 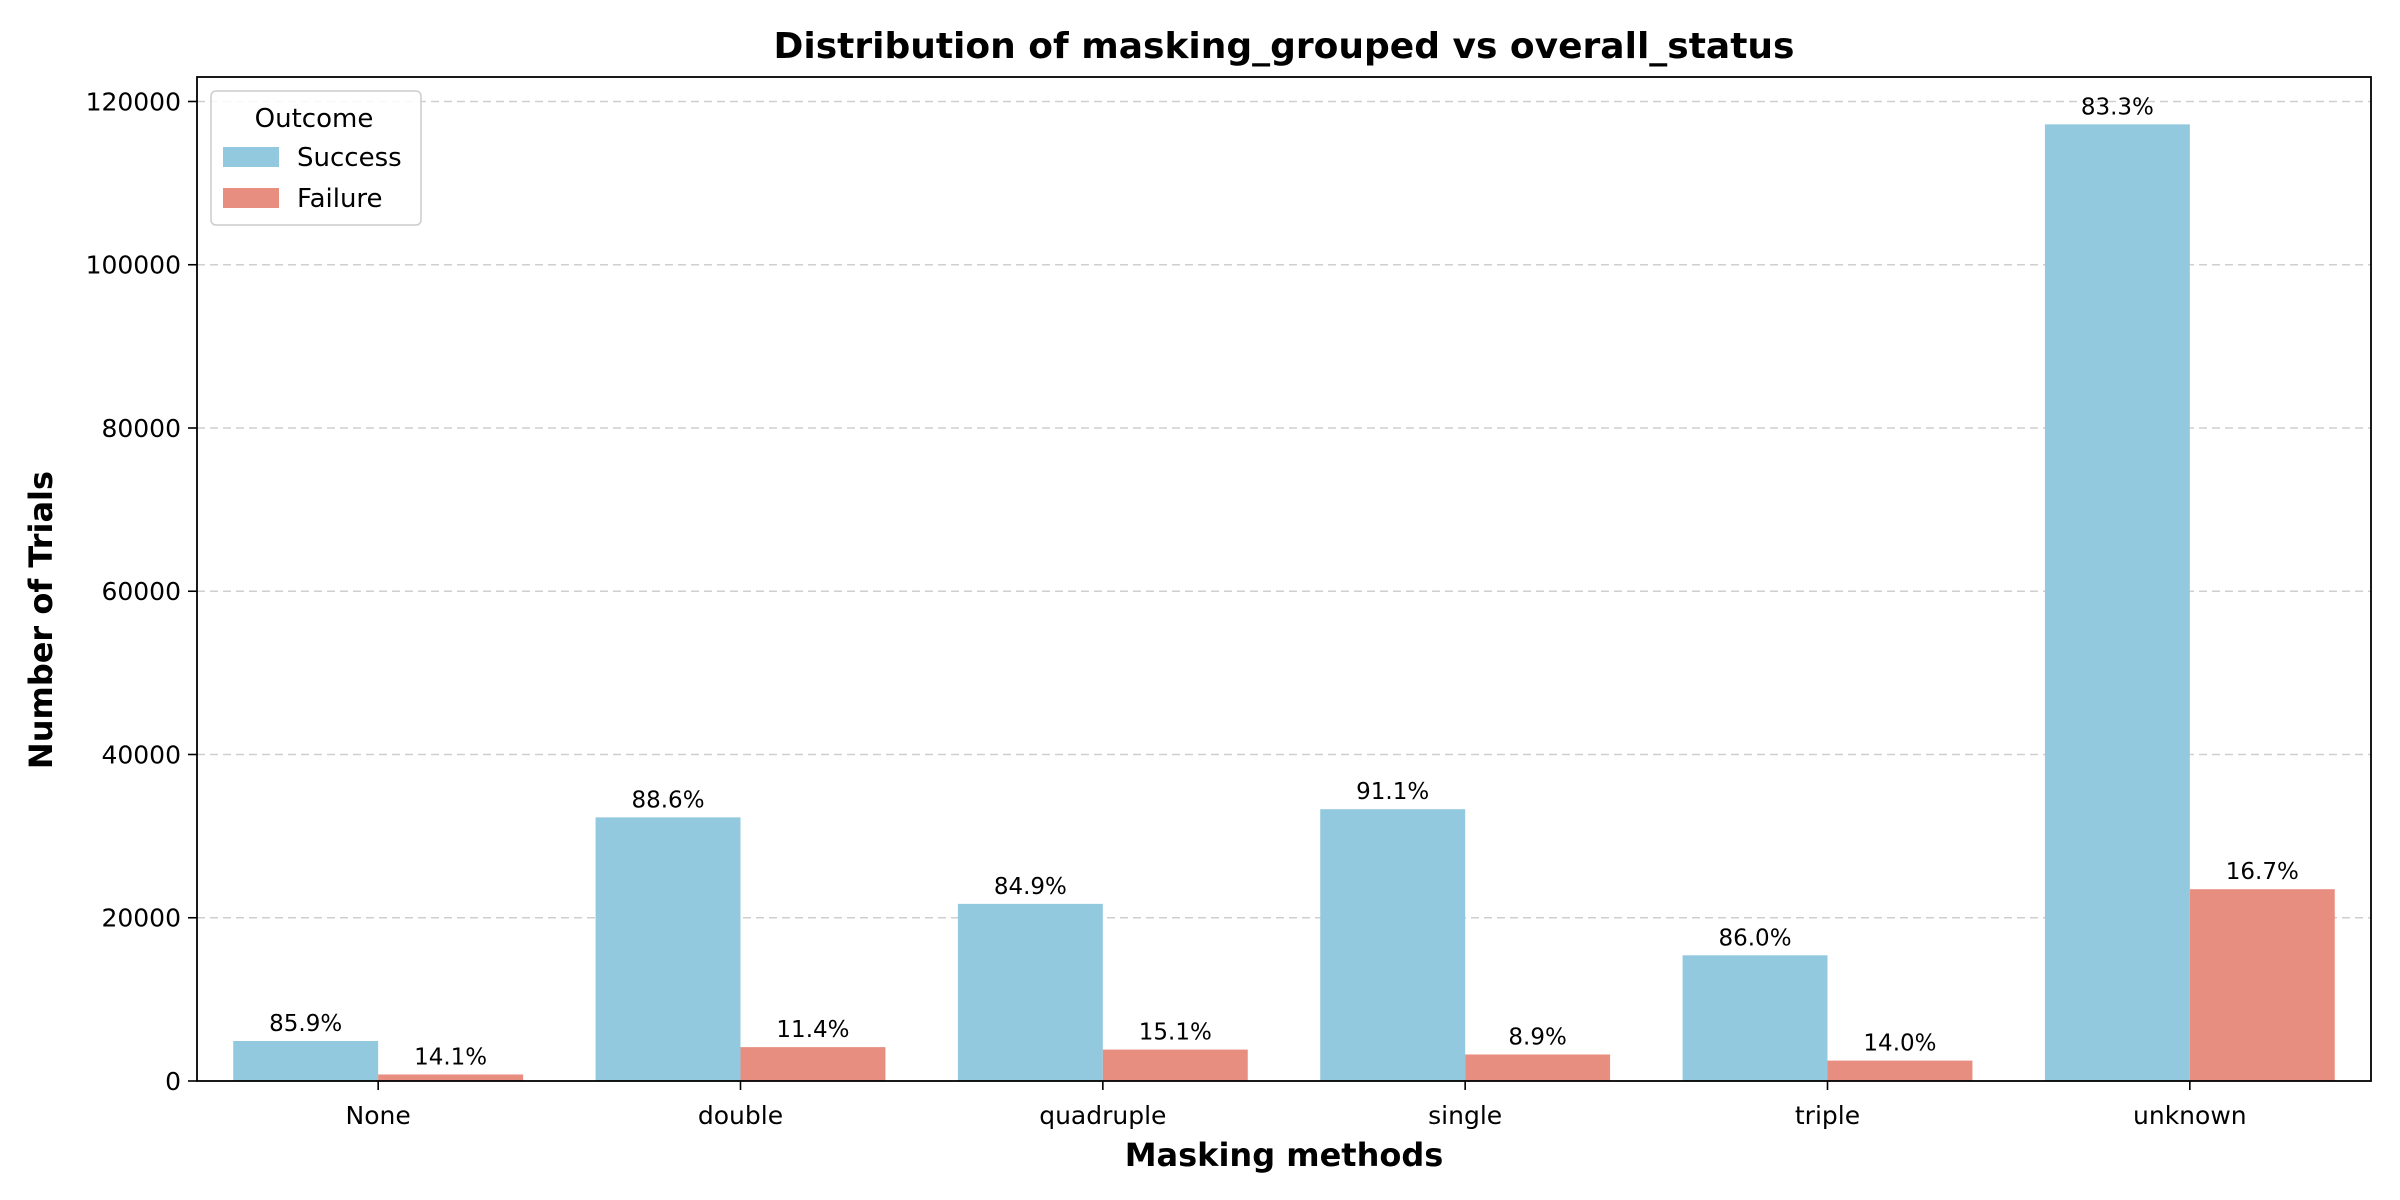 I want to click on data-label: 83.3%, so click(x=2117, y=107).